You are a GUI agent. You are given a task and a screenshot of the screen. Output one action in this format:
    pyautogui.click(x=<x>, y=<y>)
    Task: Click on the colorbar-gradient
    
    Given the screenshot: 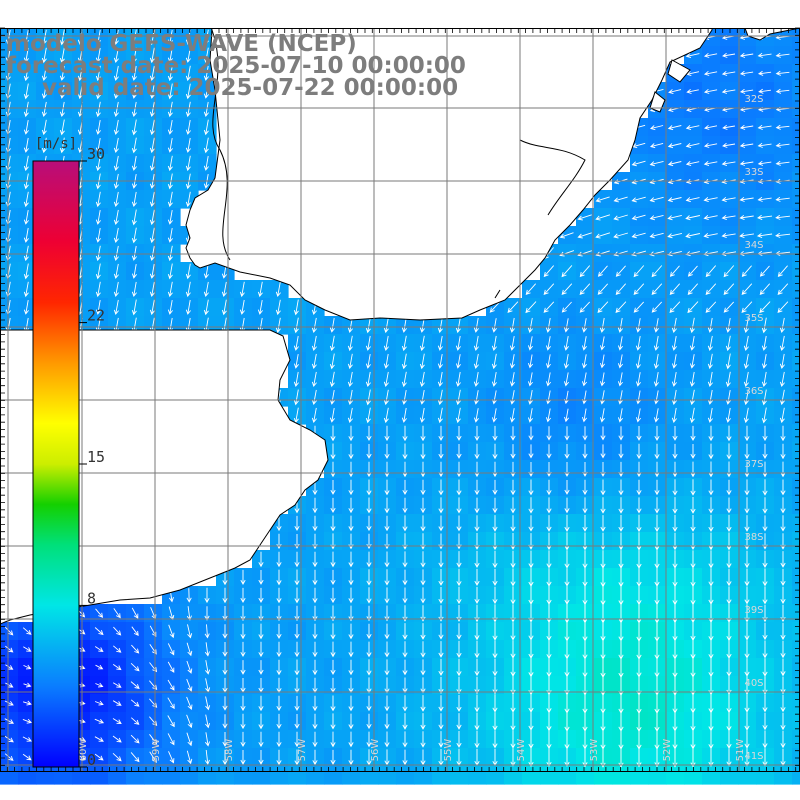 What is the action you would take?
    pyautogui.click(x=56, y=464)
    